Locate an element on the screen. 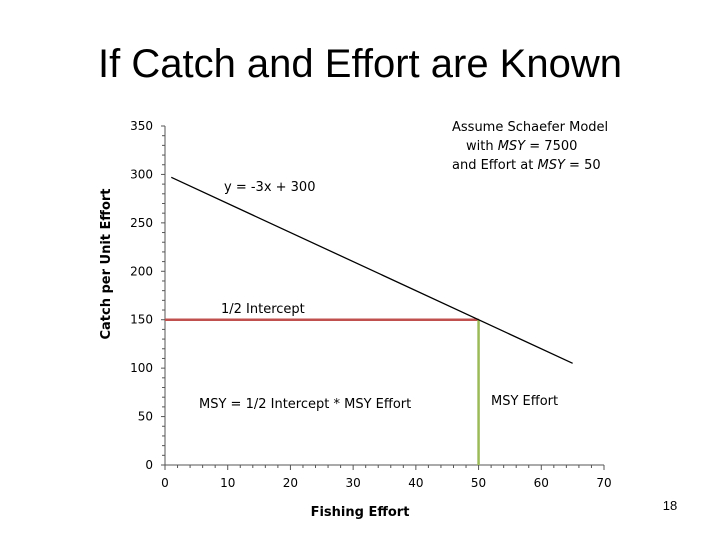  assumption-line-3-msy: MSY is located at coordinates (551, 165).